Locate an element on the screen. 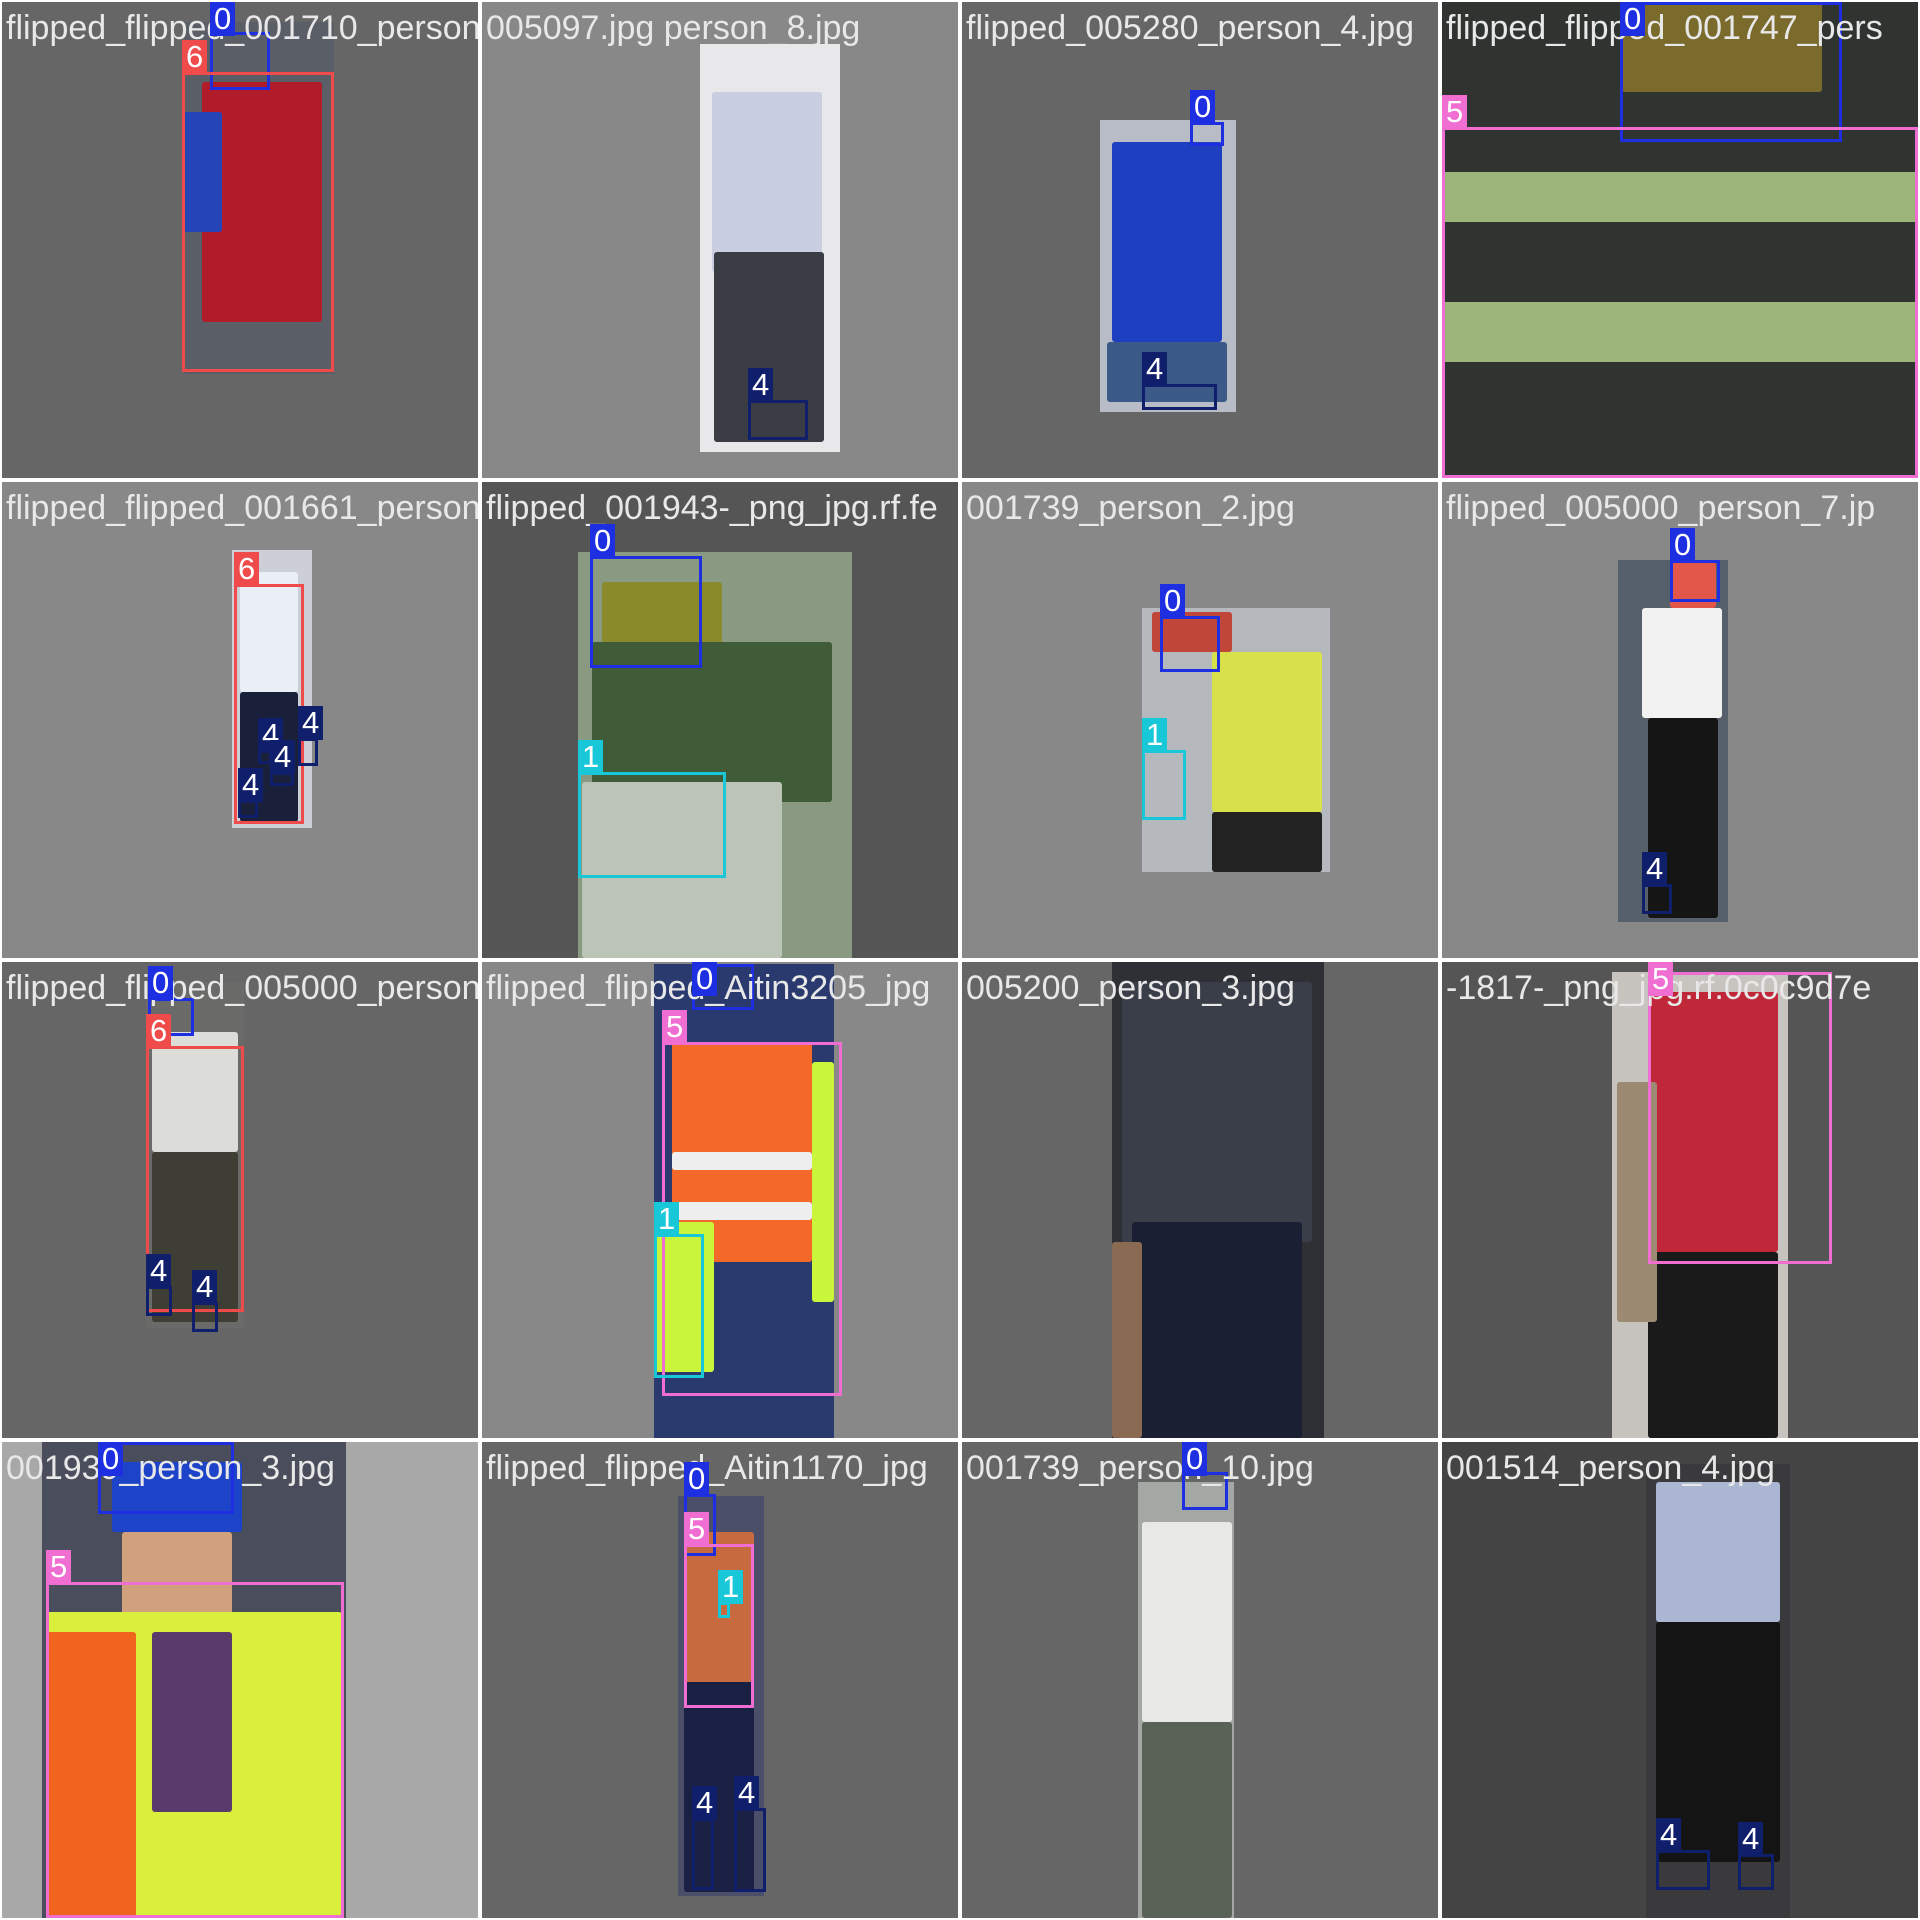 The image size is (1920, 1920). tile-filename: 001739_person_10.jpg is located at coordinates (1140, 1468).